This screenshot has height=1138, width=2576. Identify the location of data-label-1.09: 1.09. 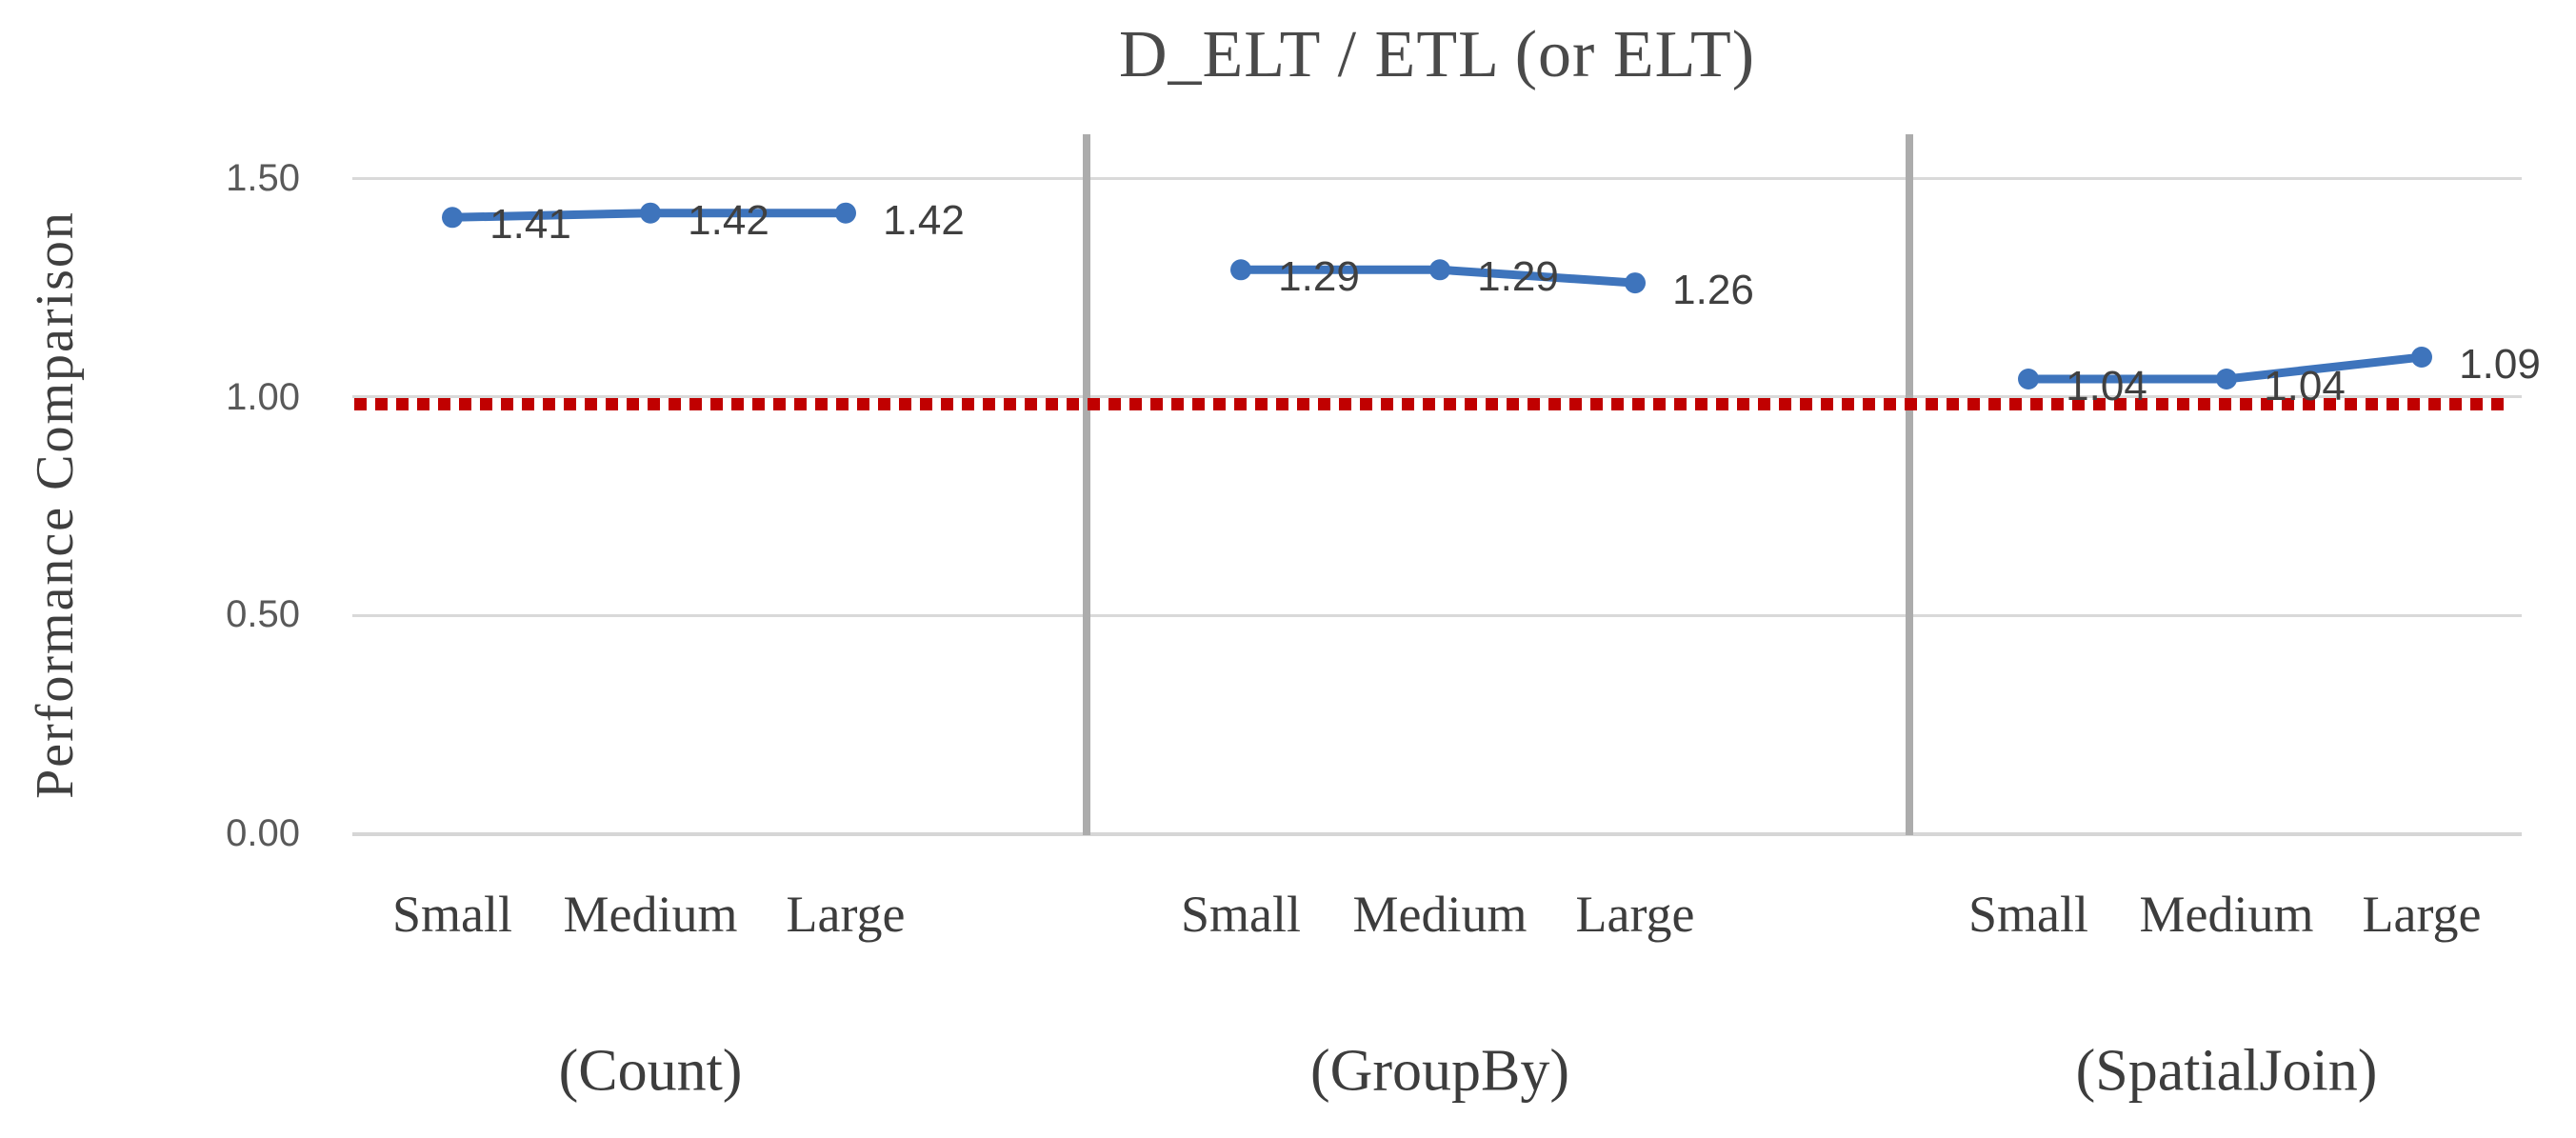
(2500, 365).